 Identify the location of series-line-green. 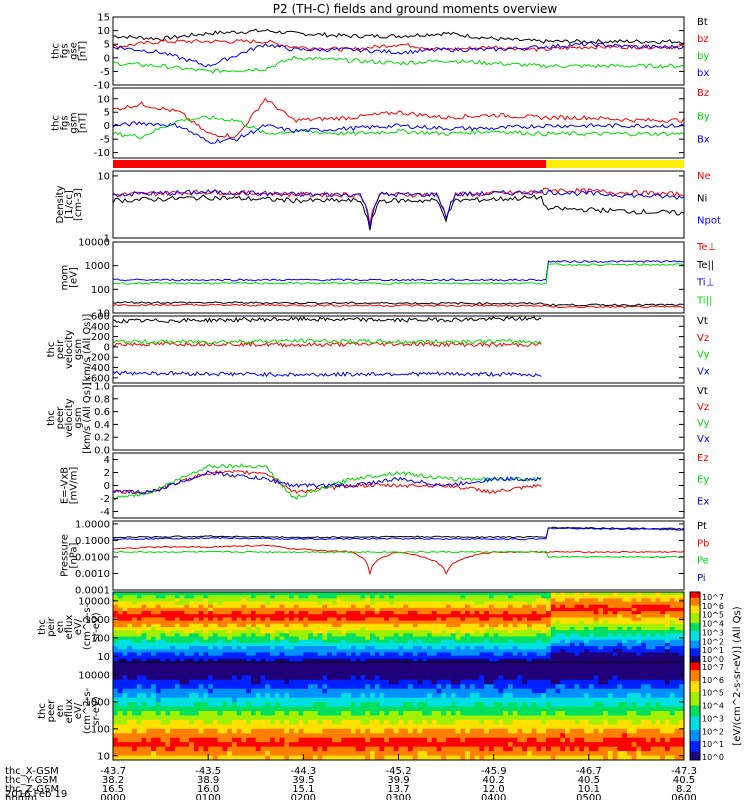
(398, 64).